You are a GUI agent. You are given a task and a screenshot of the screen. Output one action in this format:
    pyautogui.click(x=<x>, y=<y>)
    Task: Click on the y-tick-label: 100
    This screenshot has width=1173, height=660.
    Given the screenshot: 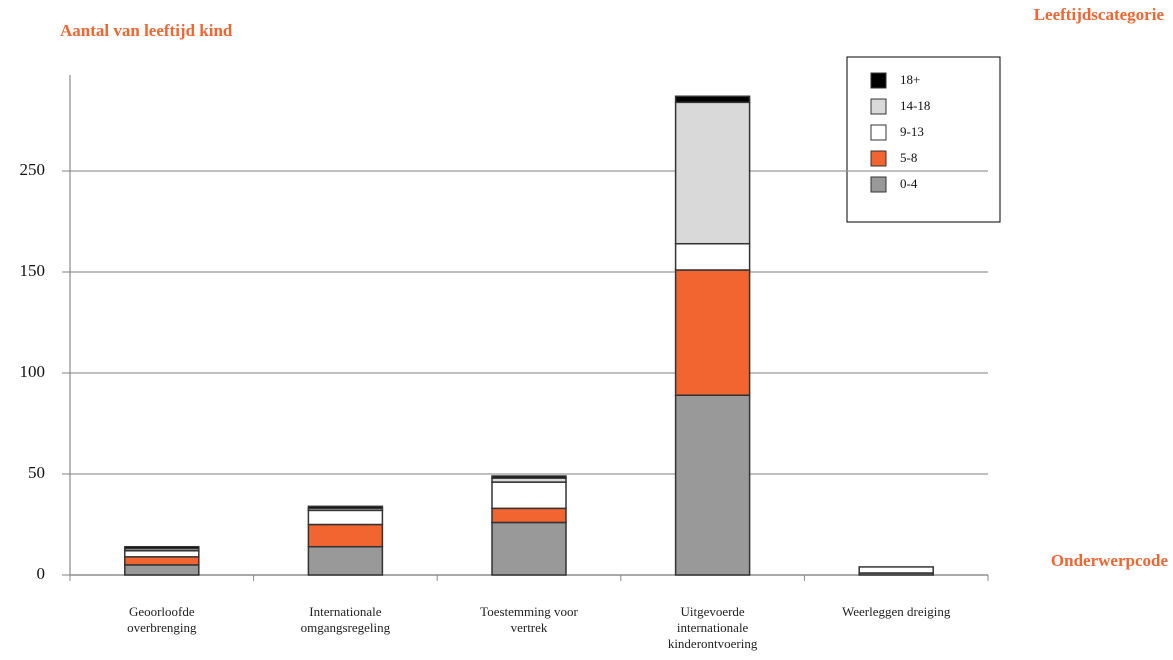 What is the action you would take?
    pyautogui.click(x=33, y=371)
    